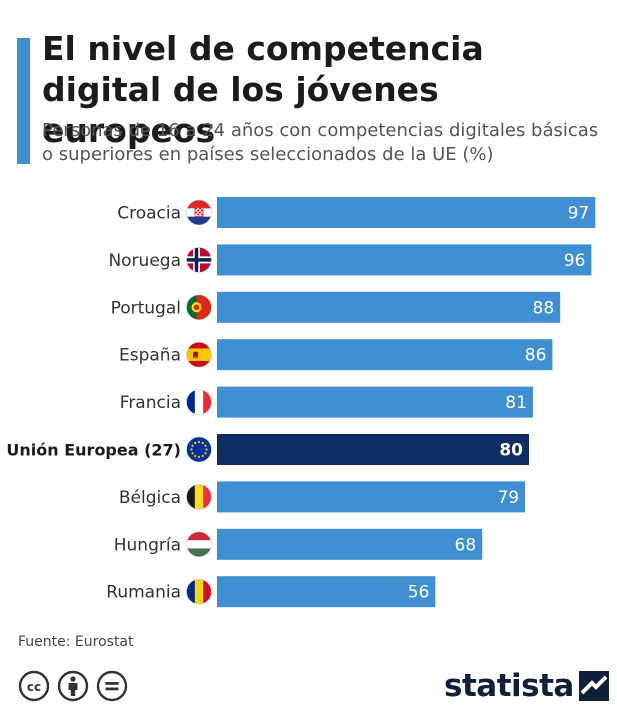 The height and width of the screenshot is (720, 617). I want to click on statista-logo: statista, so click(526, 686).